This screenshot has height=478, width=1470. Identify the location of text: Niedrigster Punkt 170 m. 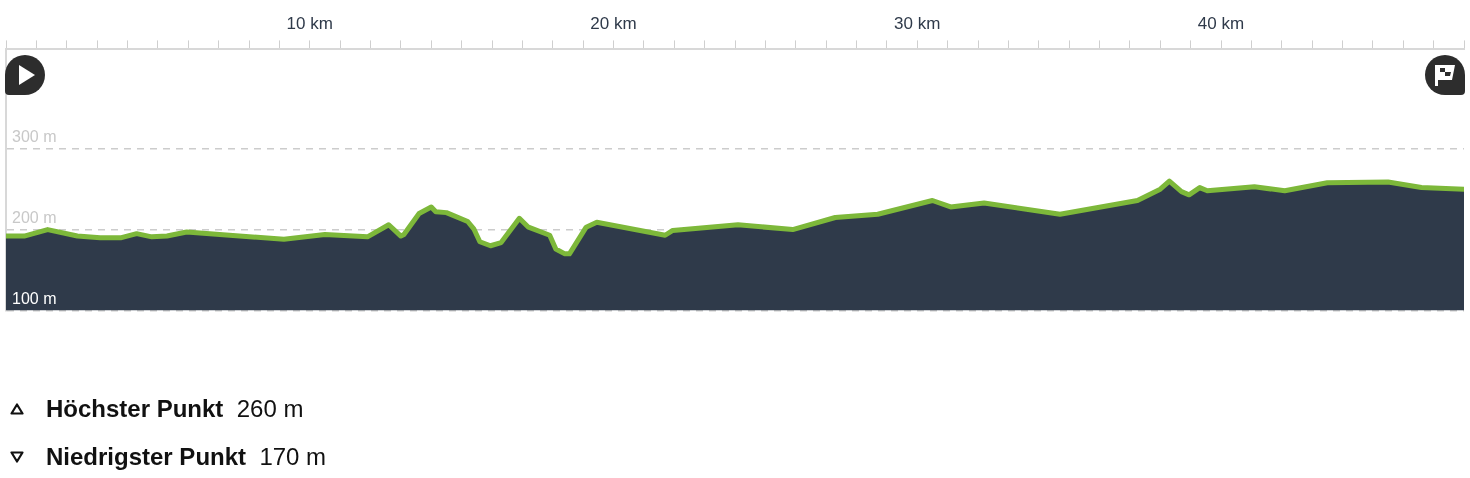
(186, 456).